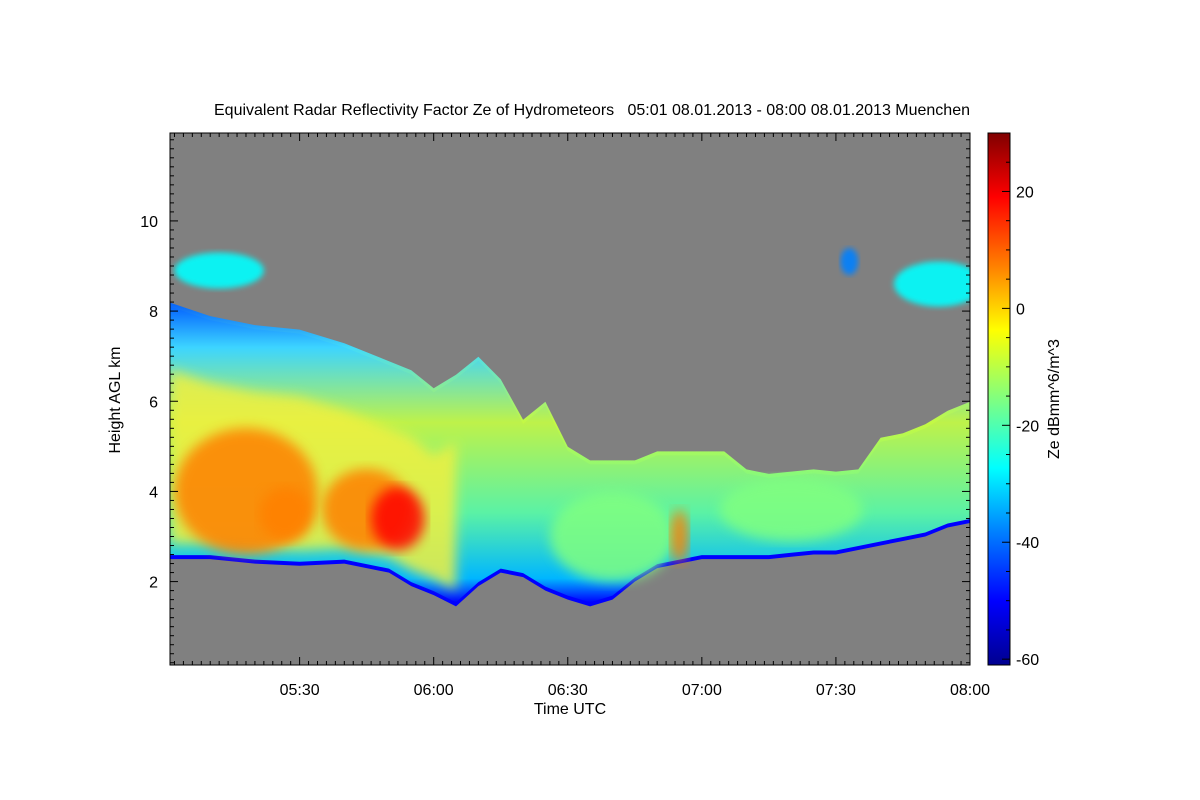 Image resolution: width=1200 pixels, height=800 pixels. I want to click on x-tick-label: 08:00, so click(970, 690).